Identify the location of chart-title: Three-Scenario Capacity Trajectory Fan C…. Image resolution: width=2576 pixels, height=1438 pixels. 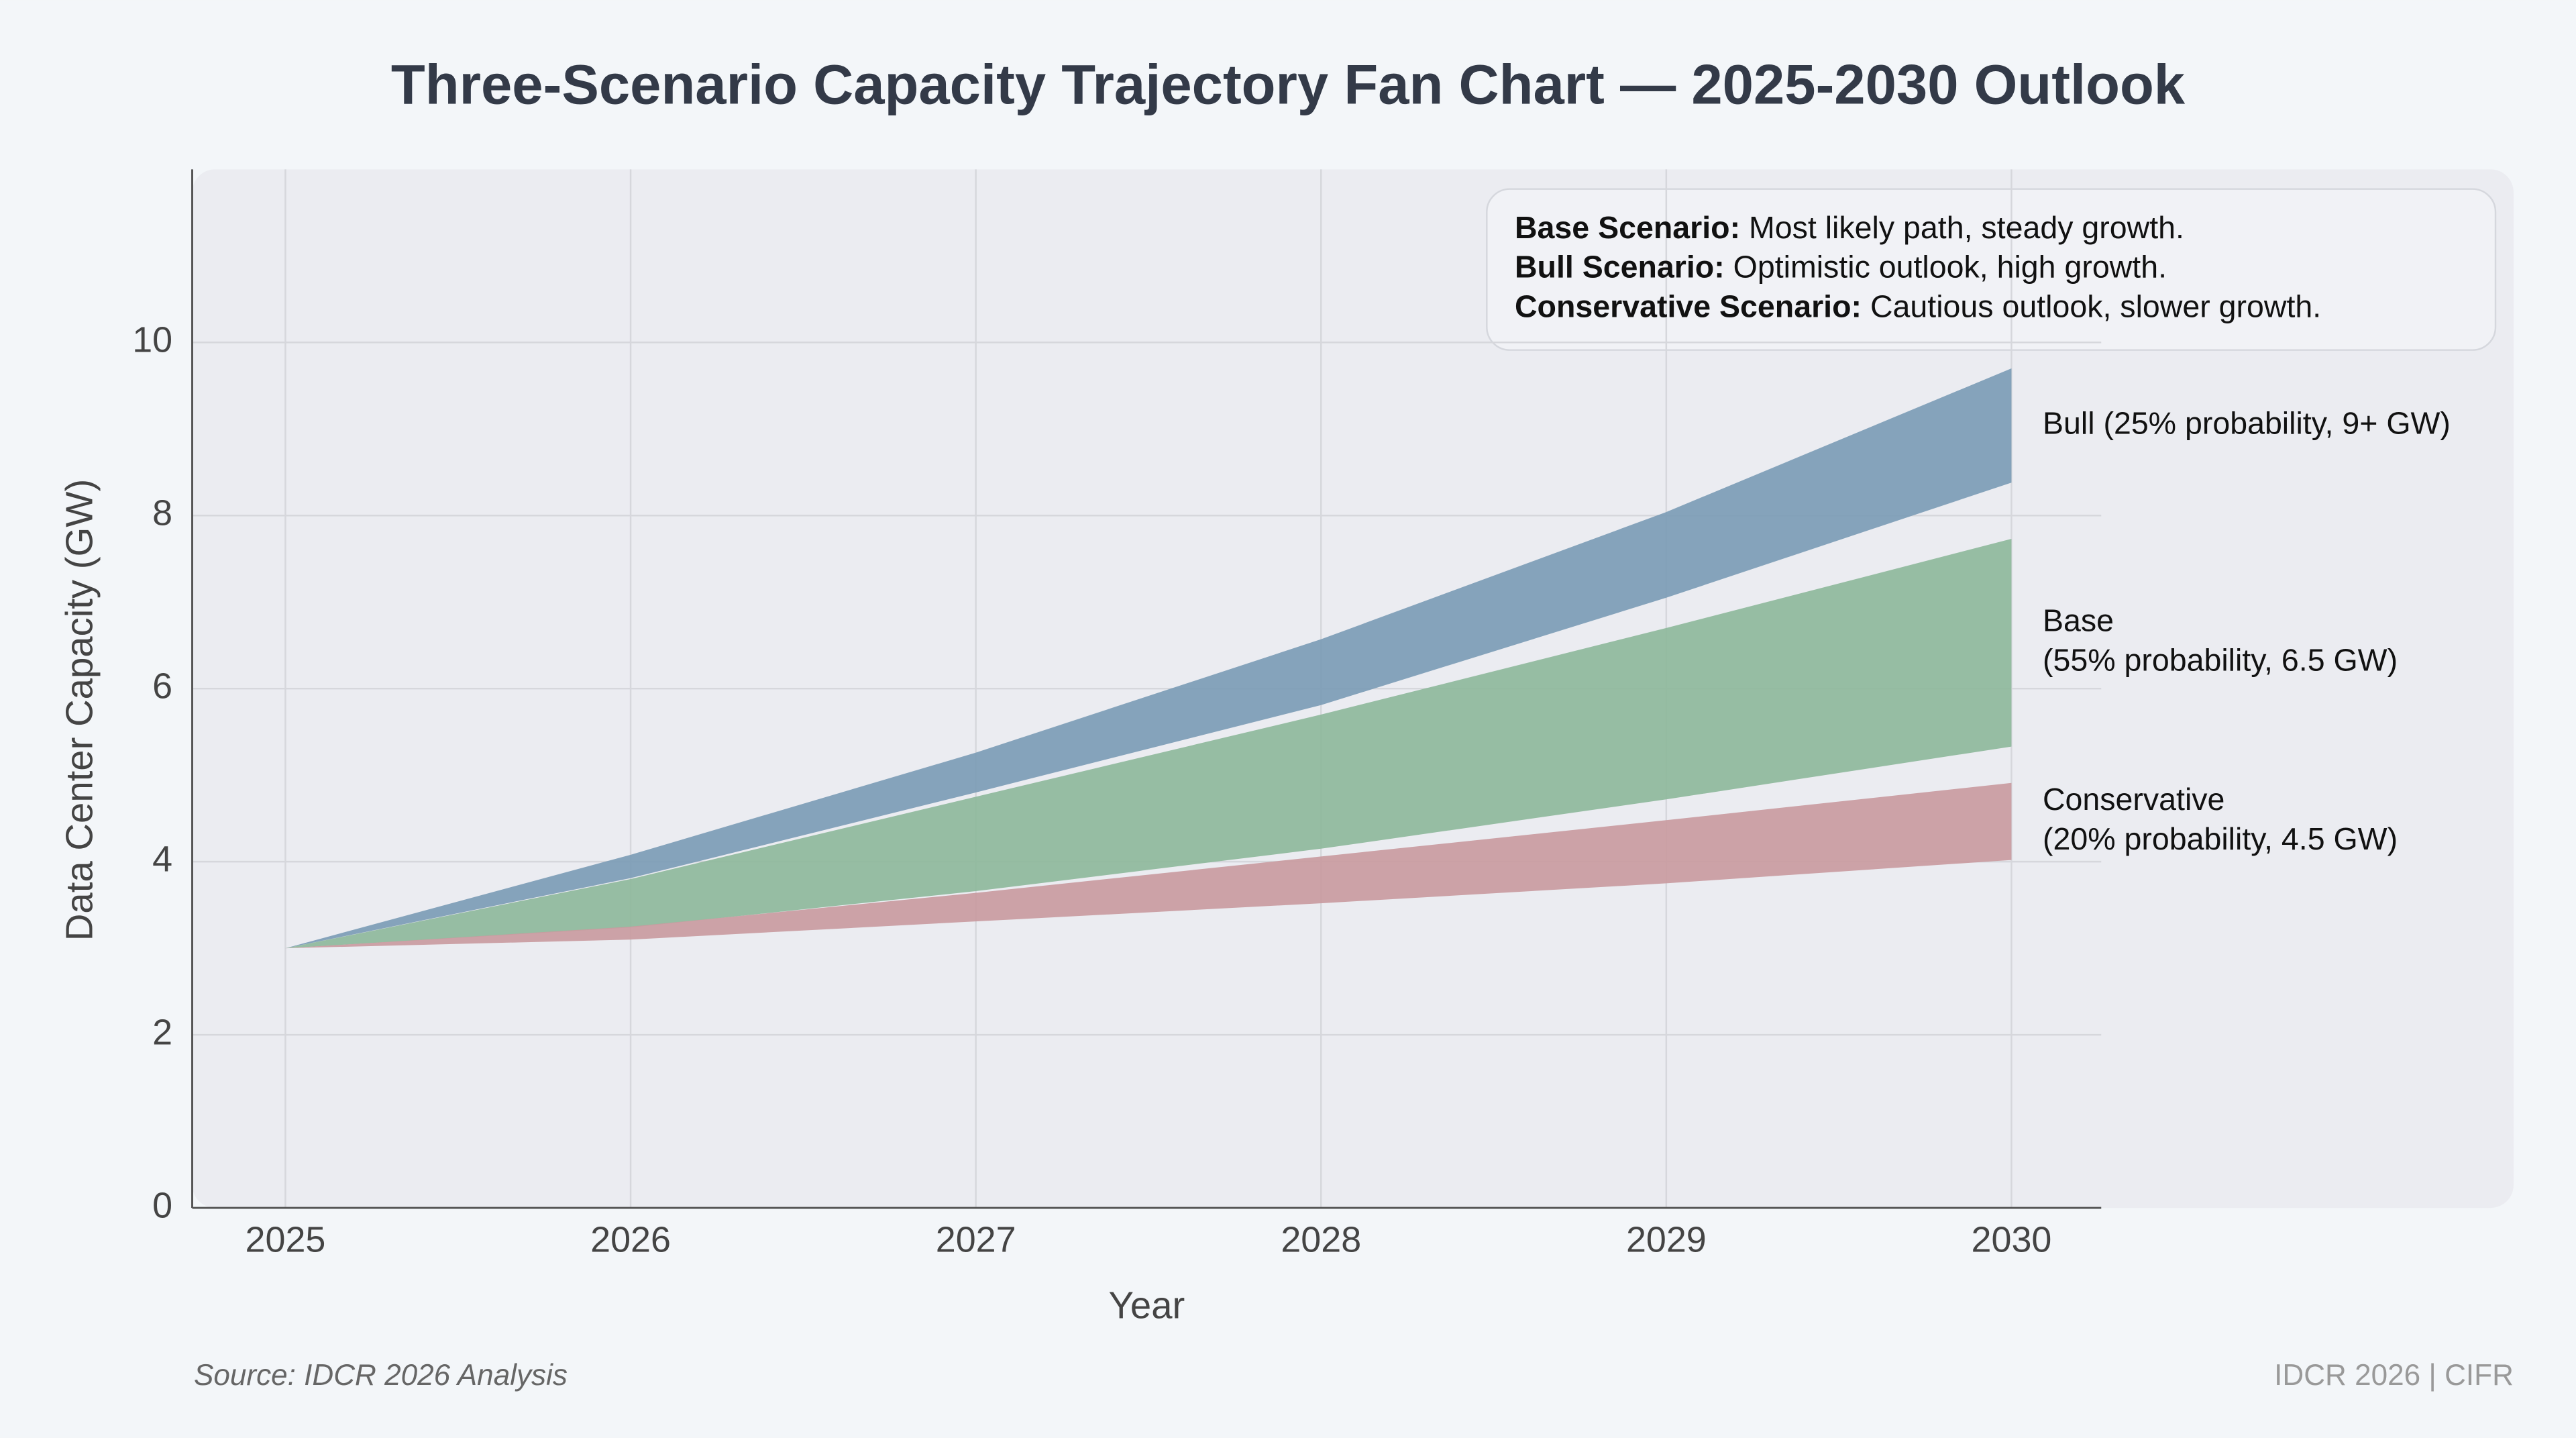
(1288, 84).